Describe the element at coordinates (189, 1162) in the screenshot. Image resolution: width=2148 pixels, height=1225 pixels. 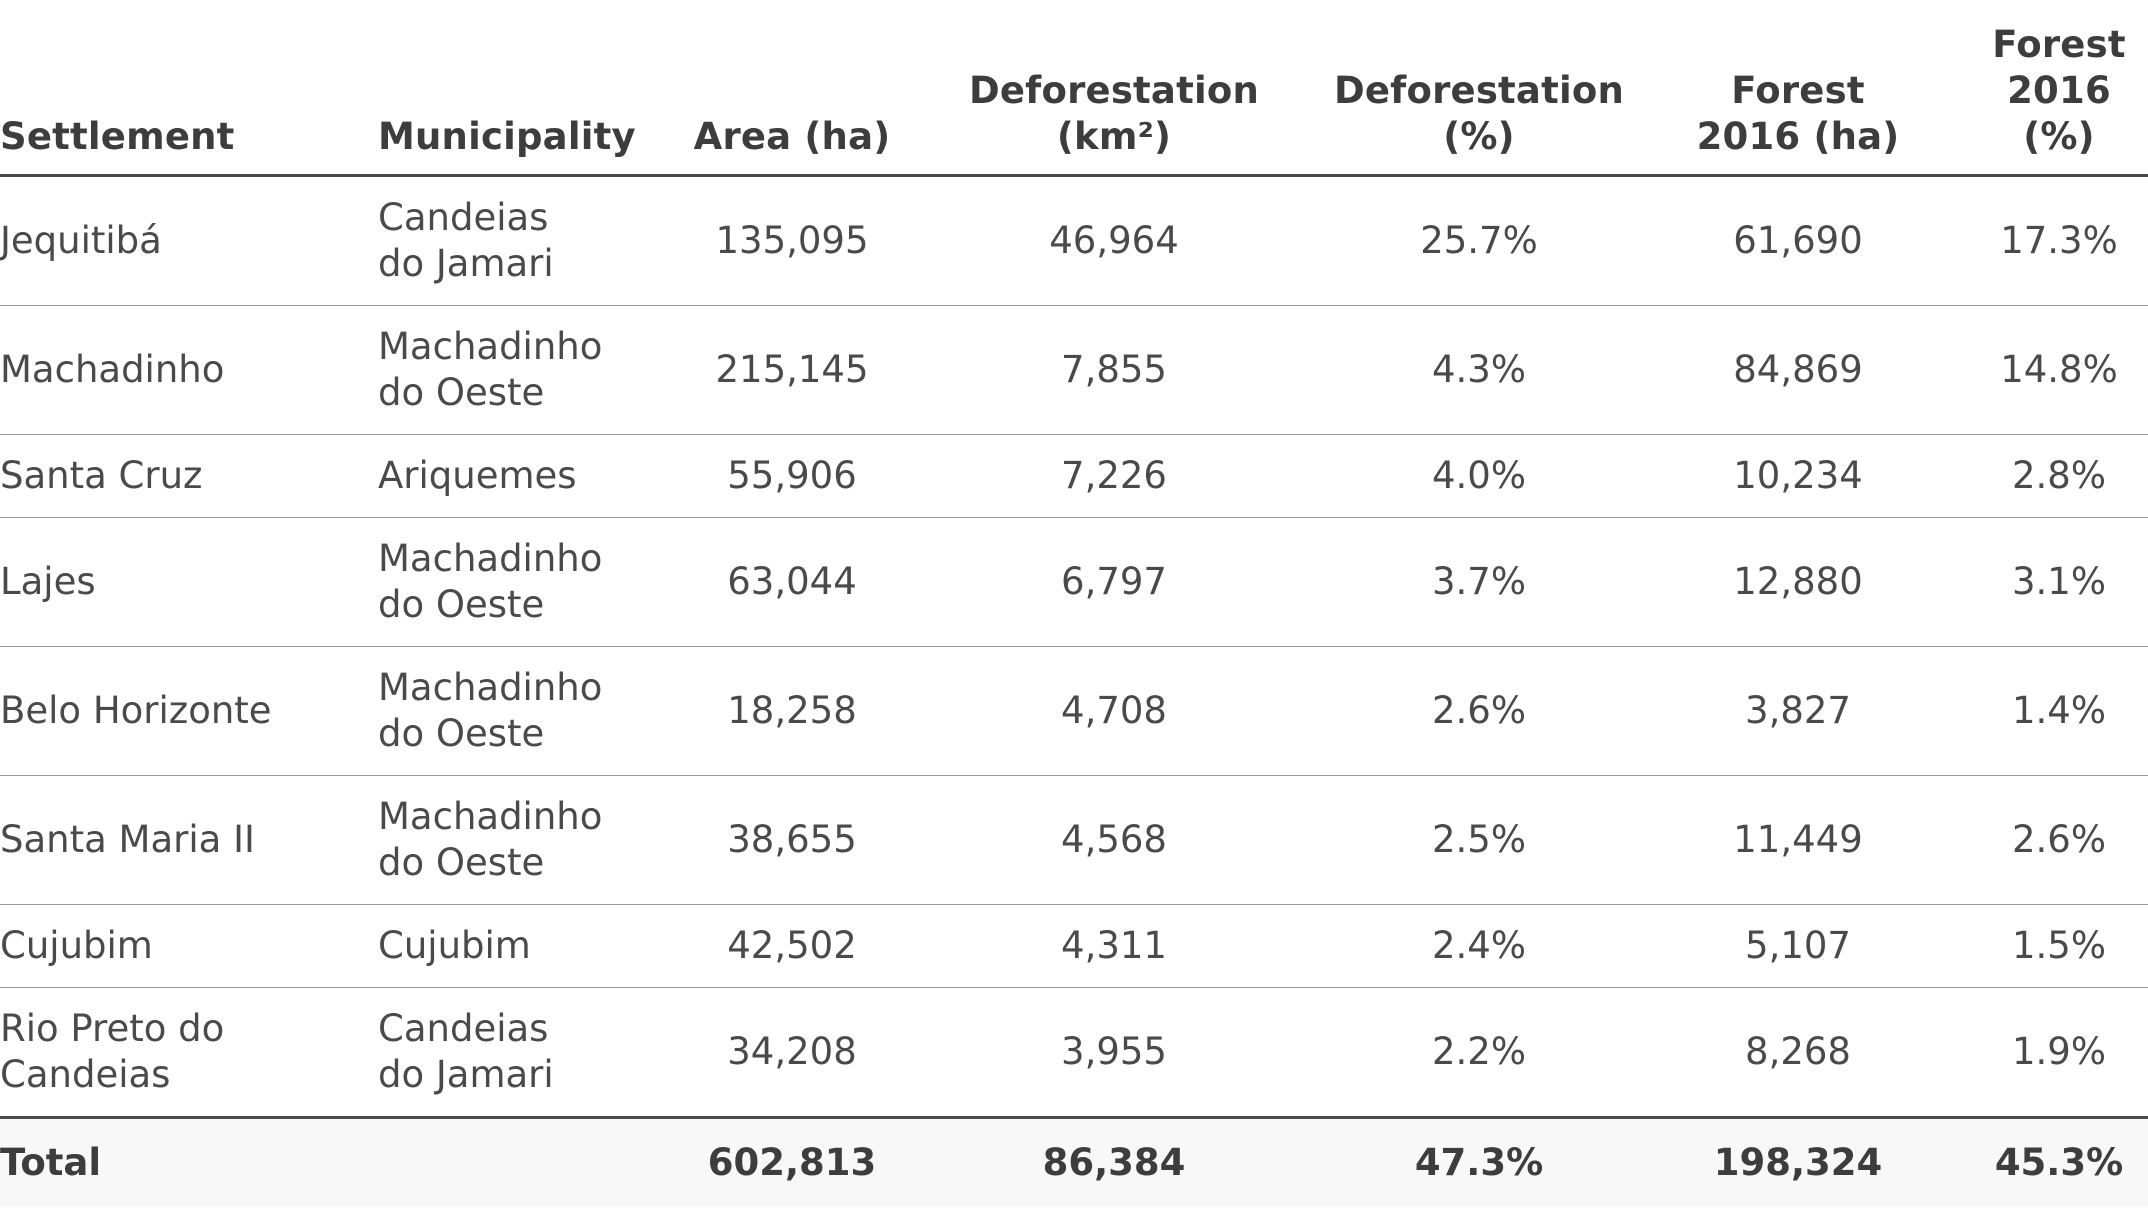
I see `total-label: Total` at that location.